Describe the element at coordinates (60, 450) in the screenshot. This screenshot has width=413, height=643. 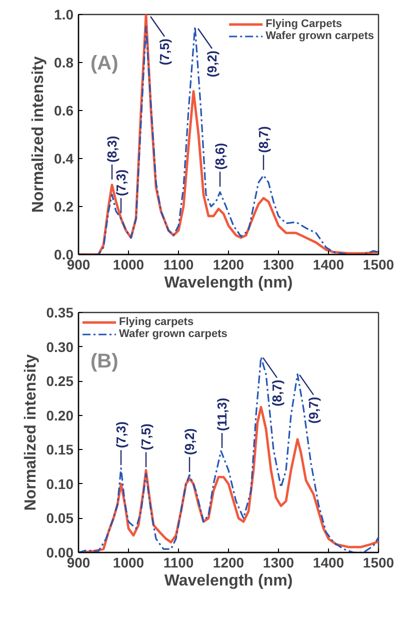
I see `y-tick-label: 0.15` at that location.